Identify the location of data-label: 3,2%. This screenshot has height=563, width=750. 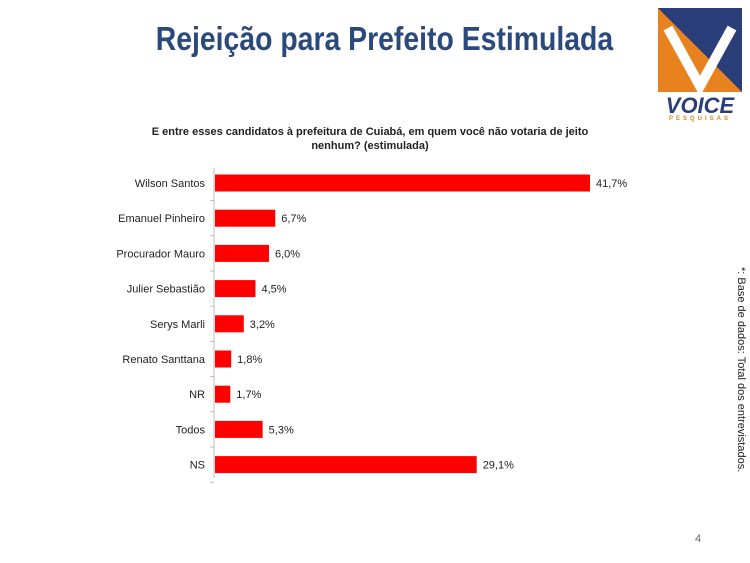
(262, 325).